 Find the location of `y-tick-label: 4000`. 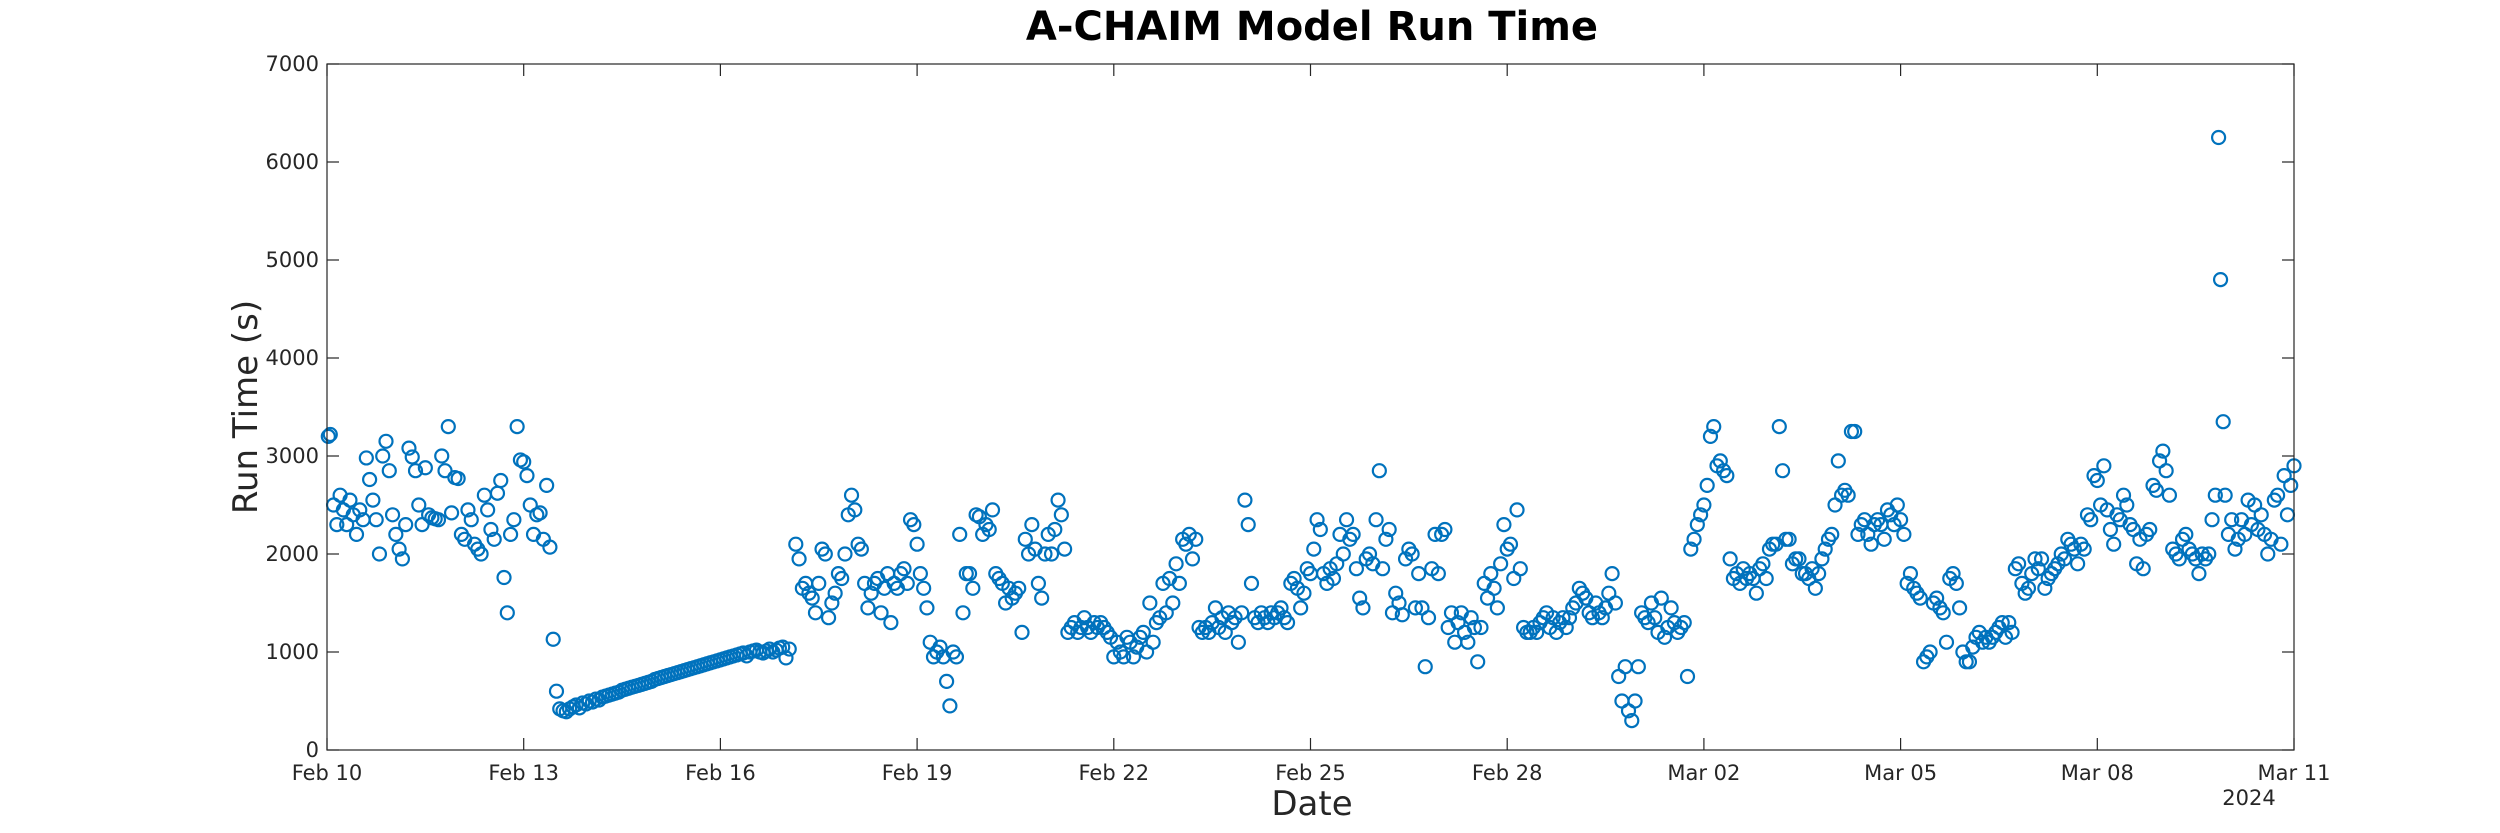

y-tick-label: 4000 is located at coordinates (292, 358).